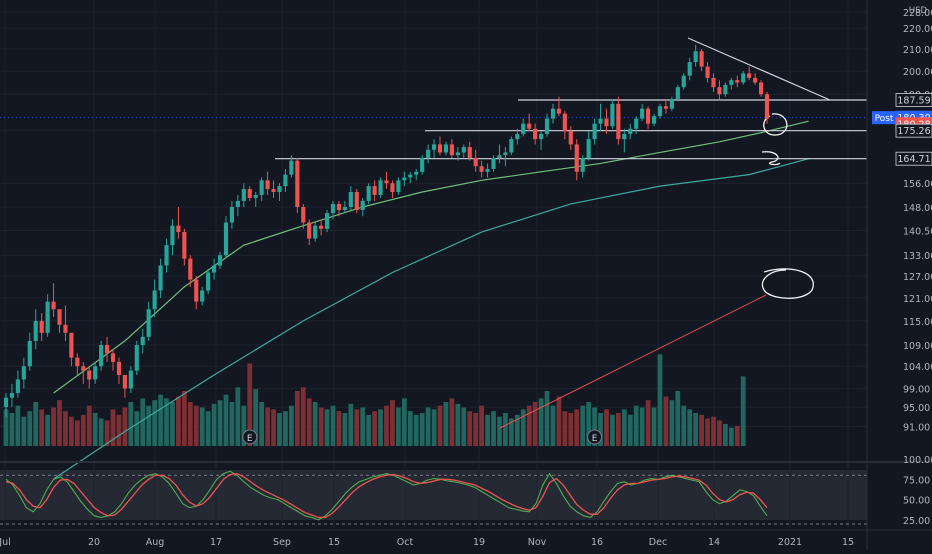 Image resolution: width=932 pixels, height=554 pixels. What do you see at coordinates (787, 283) in the screenshot?
I see `freehand-circle` at bounding box center [787, 283].